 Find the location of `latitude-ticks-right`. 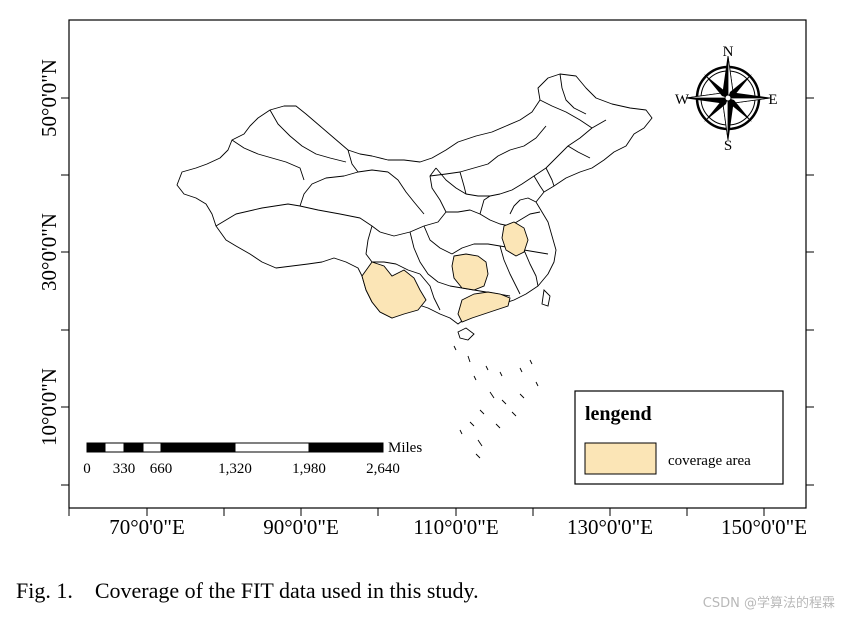

latitude-ticks-right is located at coordinates (810, 291).